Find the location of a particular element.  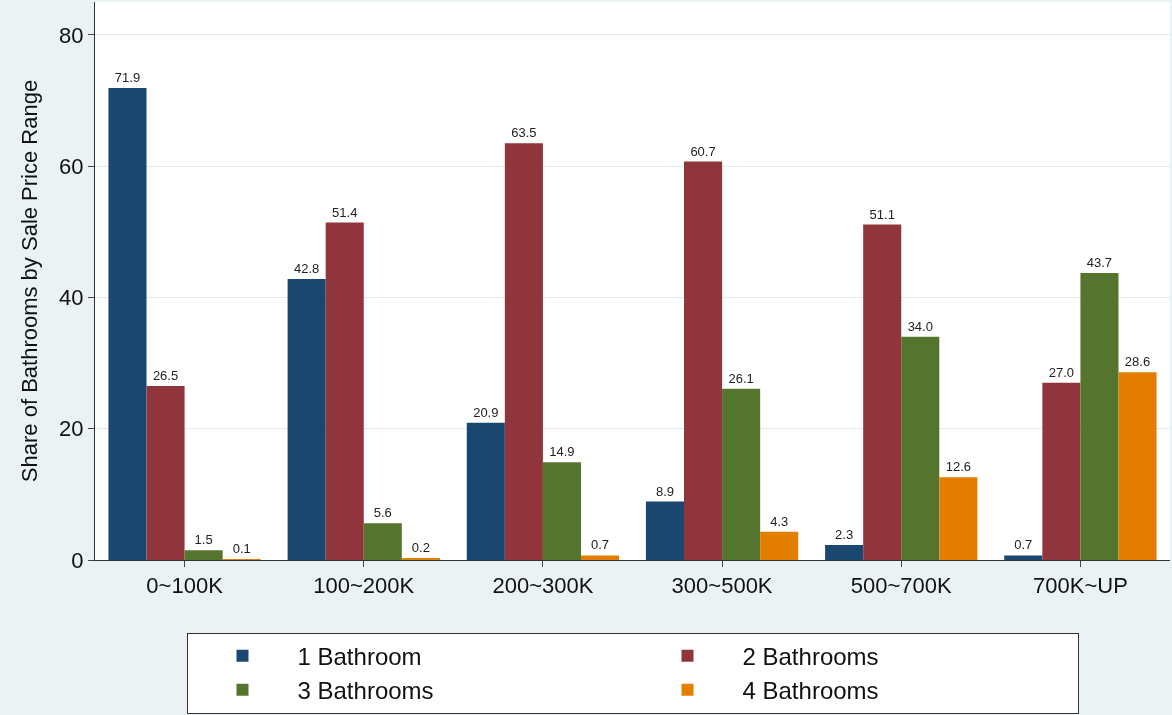

data-label: 28.6 is located at coordinates (1137, 362).